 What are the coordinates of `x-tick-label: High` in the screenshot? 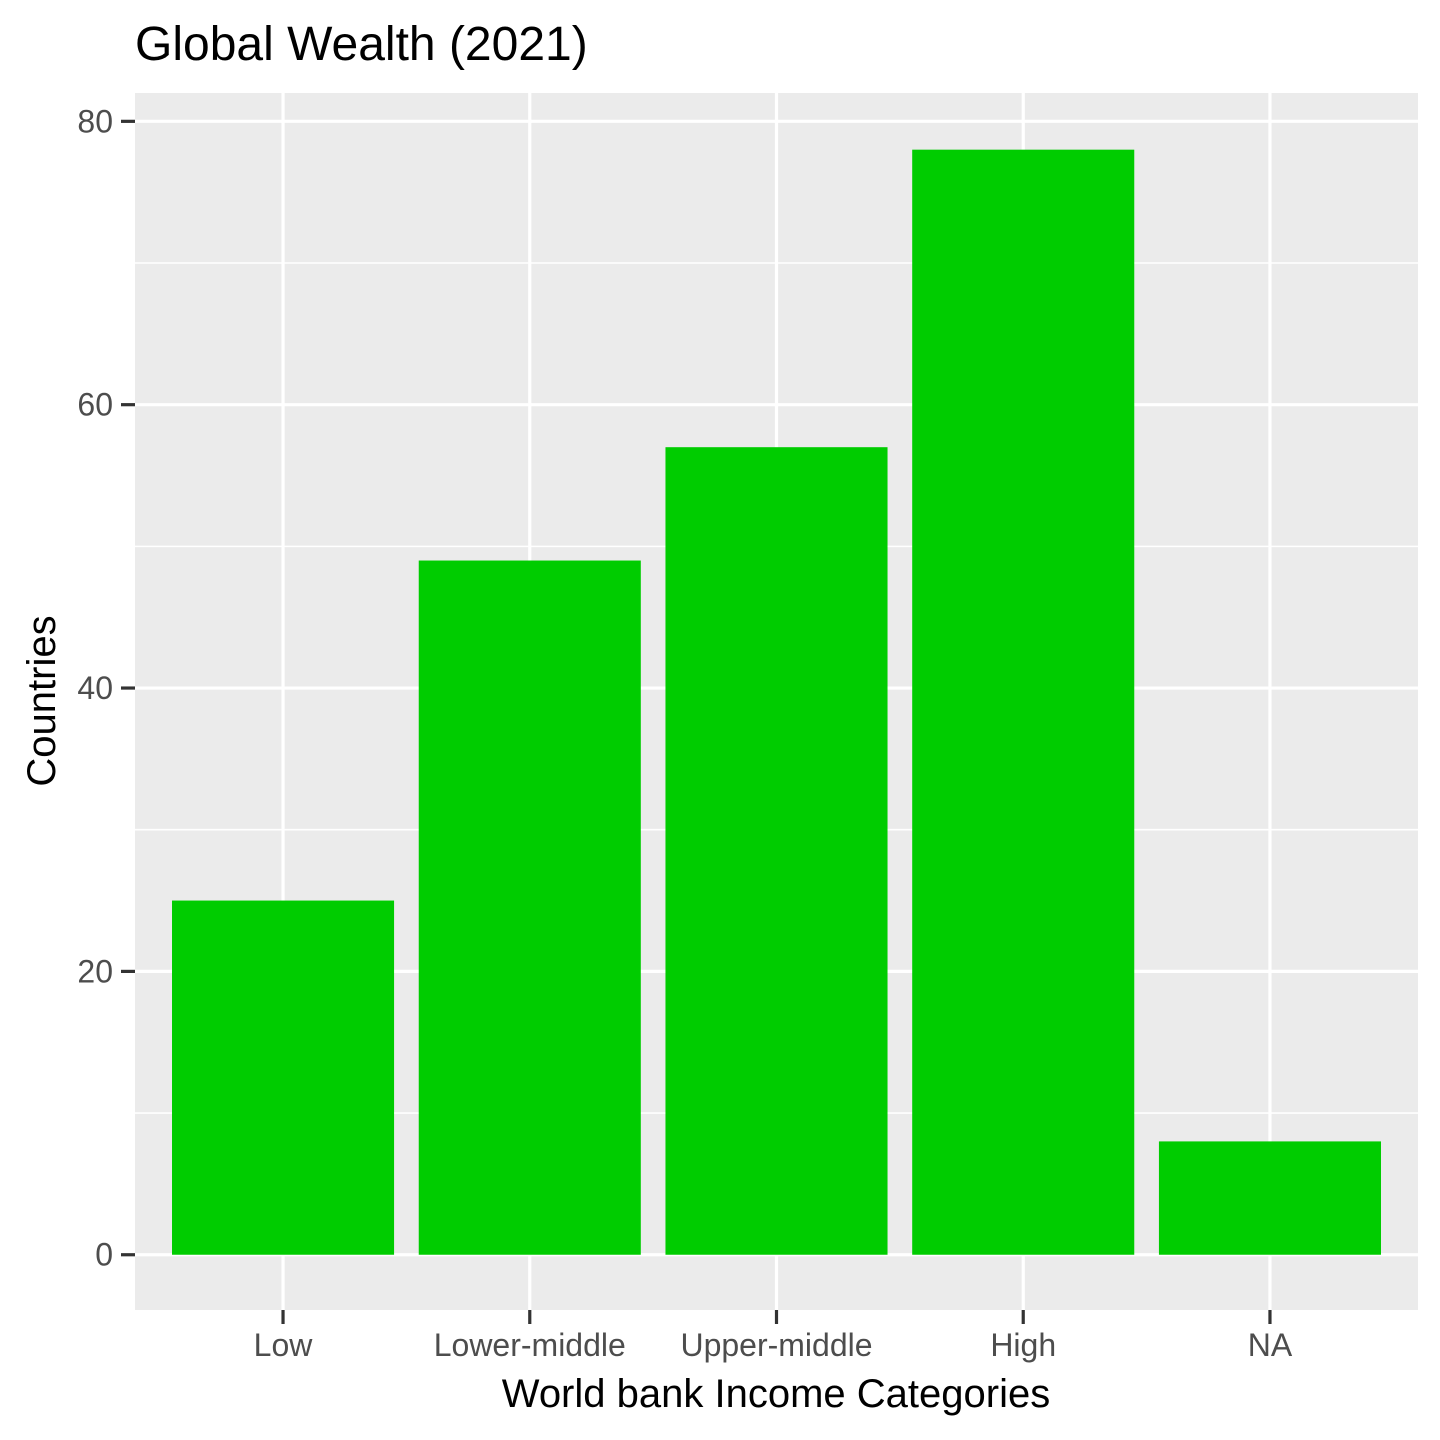 It's located at (1023, 1345).